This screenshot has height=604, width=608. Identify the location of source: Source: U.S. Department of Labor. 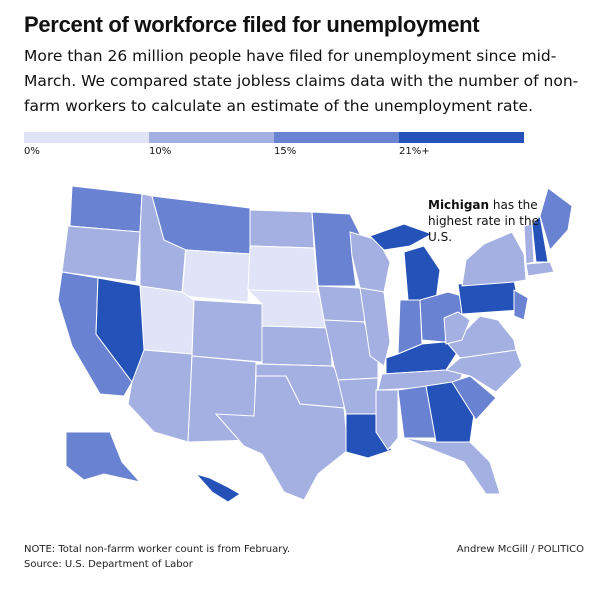
(108, 564).